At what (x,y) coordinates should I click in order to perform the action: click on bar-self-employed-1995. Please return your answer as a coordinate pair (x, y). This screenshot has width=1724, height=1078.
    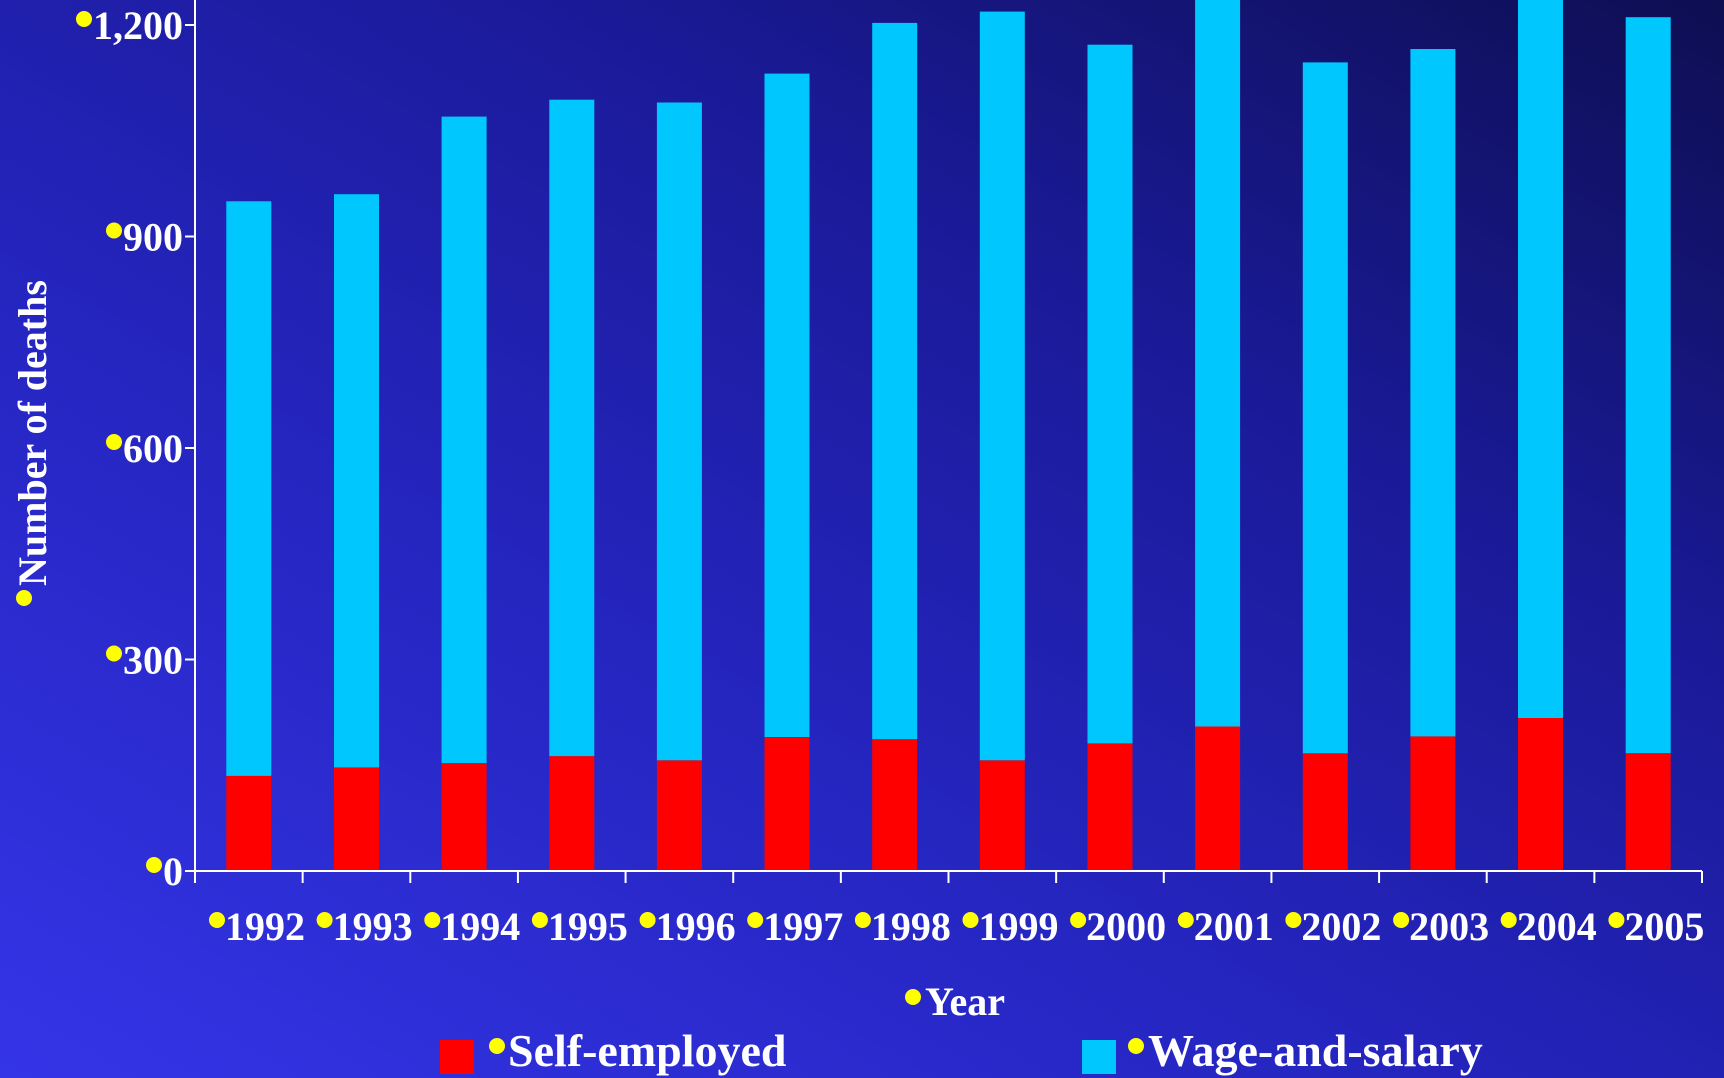
    Looking at the image, I should click on (572, 813).